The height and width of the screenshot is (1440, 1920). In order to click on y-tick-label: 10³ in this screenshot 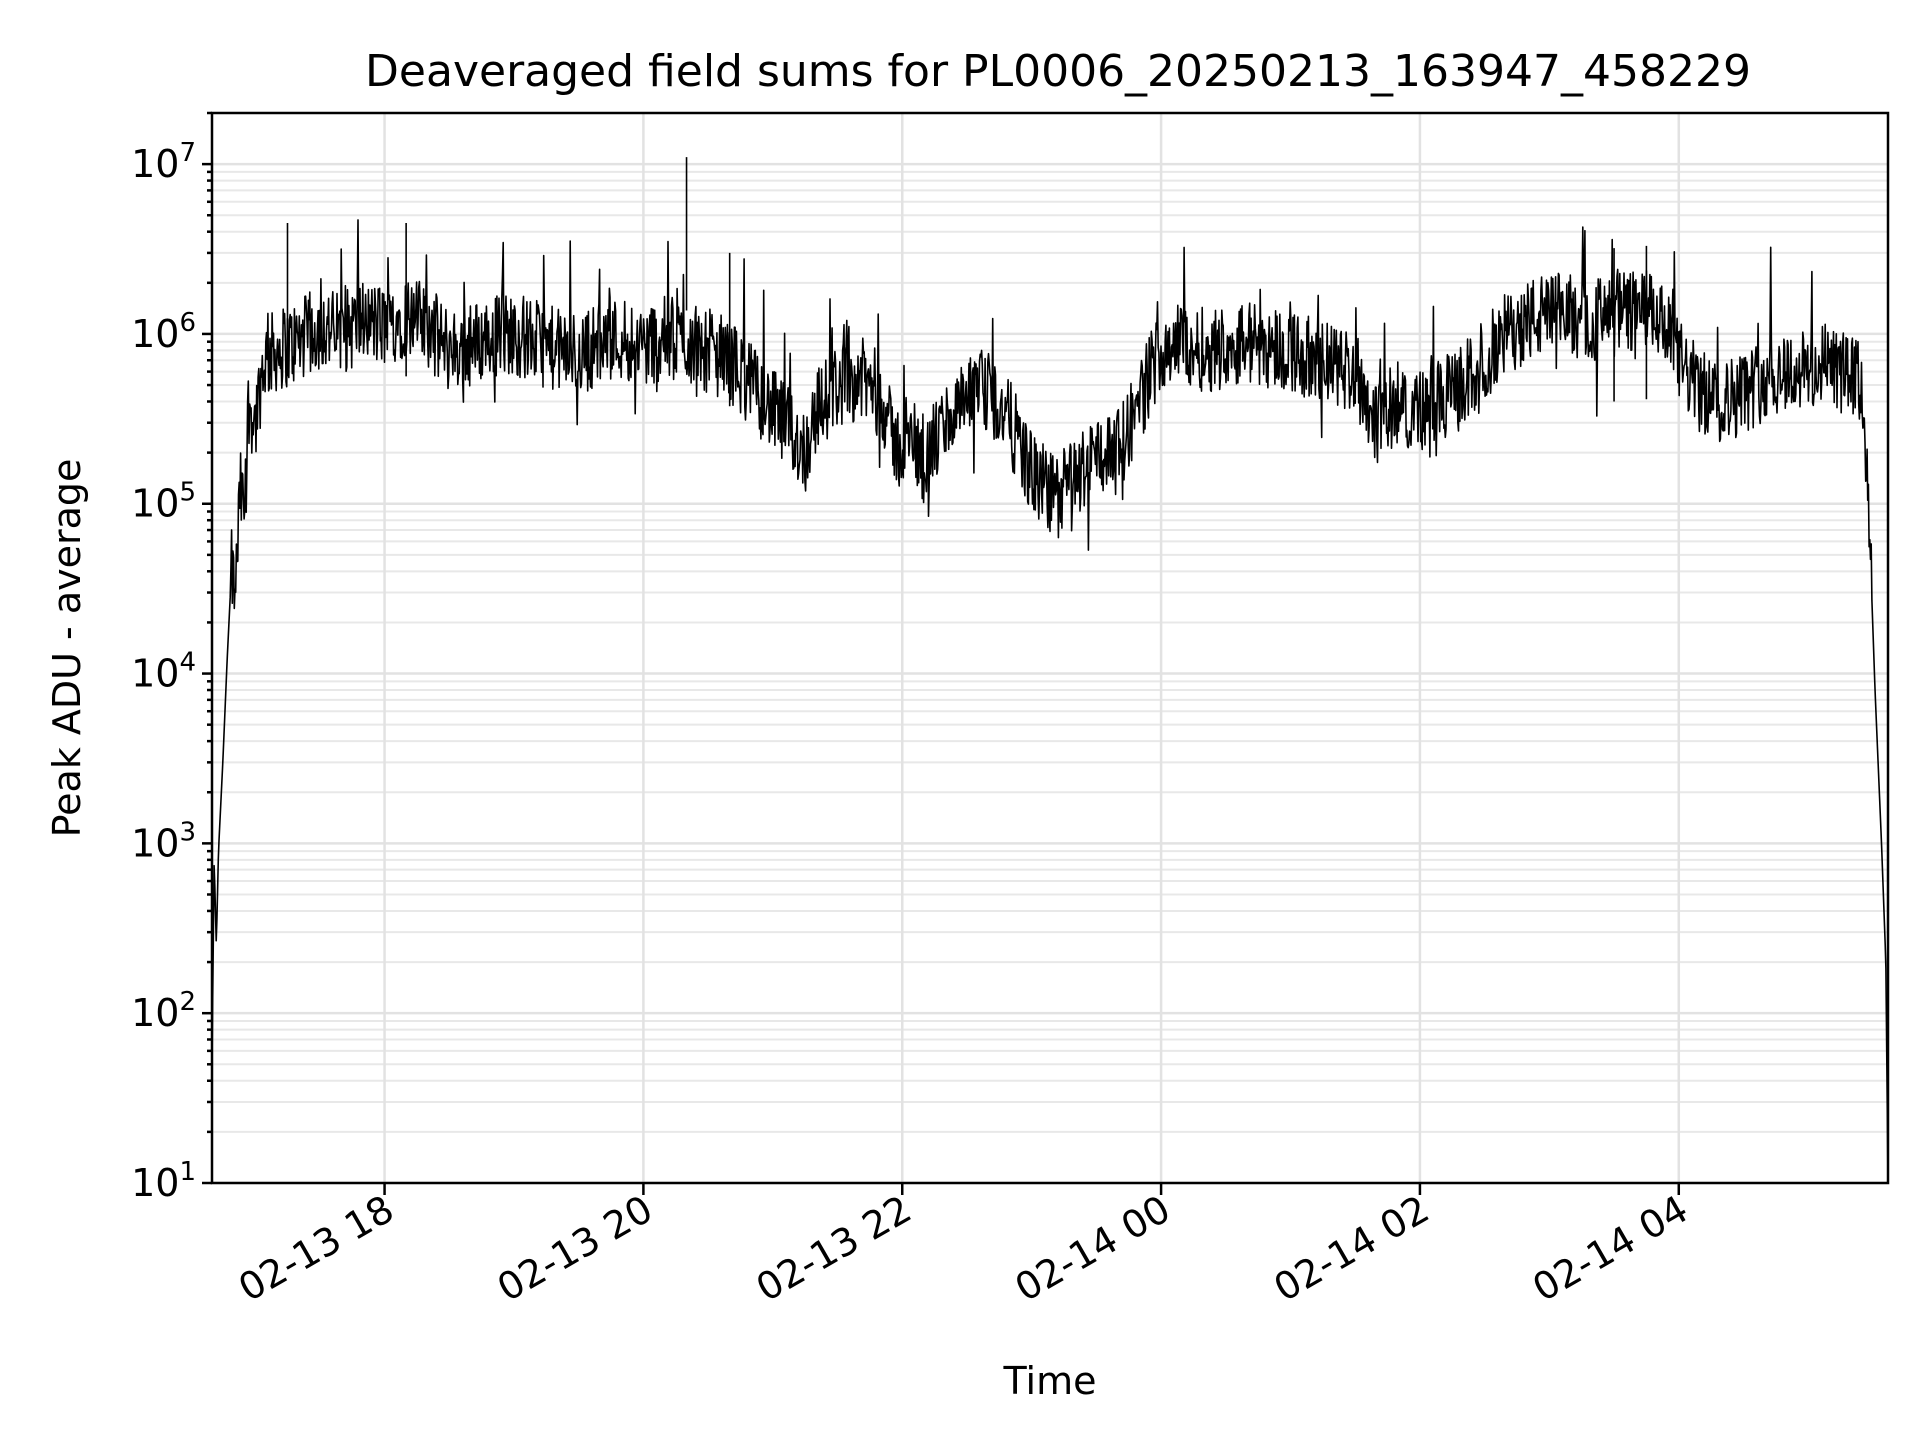, I will do `click(163, 841)`.